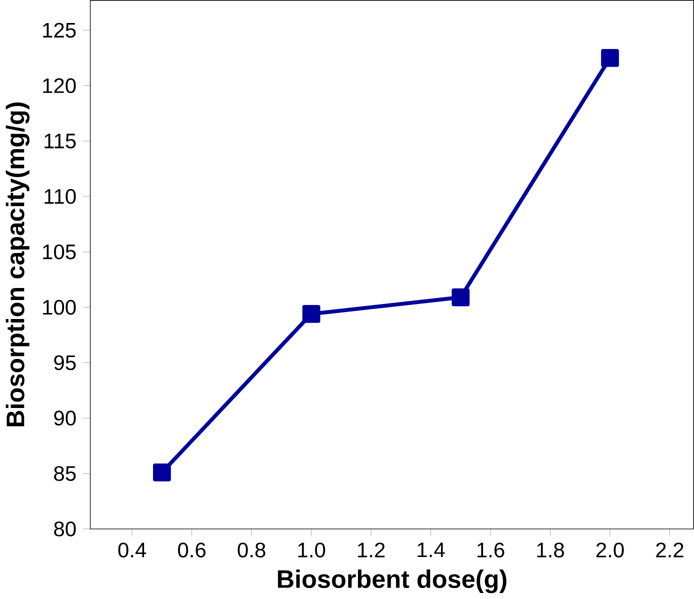  What do you see at coordinates (60, 196) in the screenshot?
I see `y-tick-label: 110` at bounding box center [60, 196].